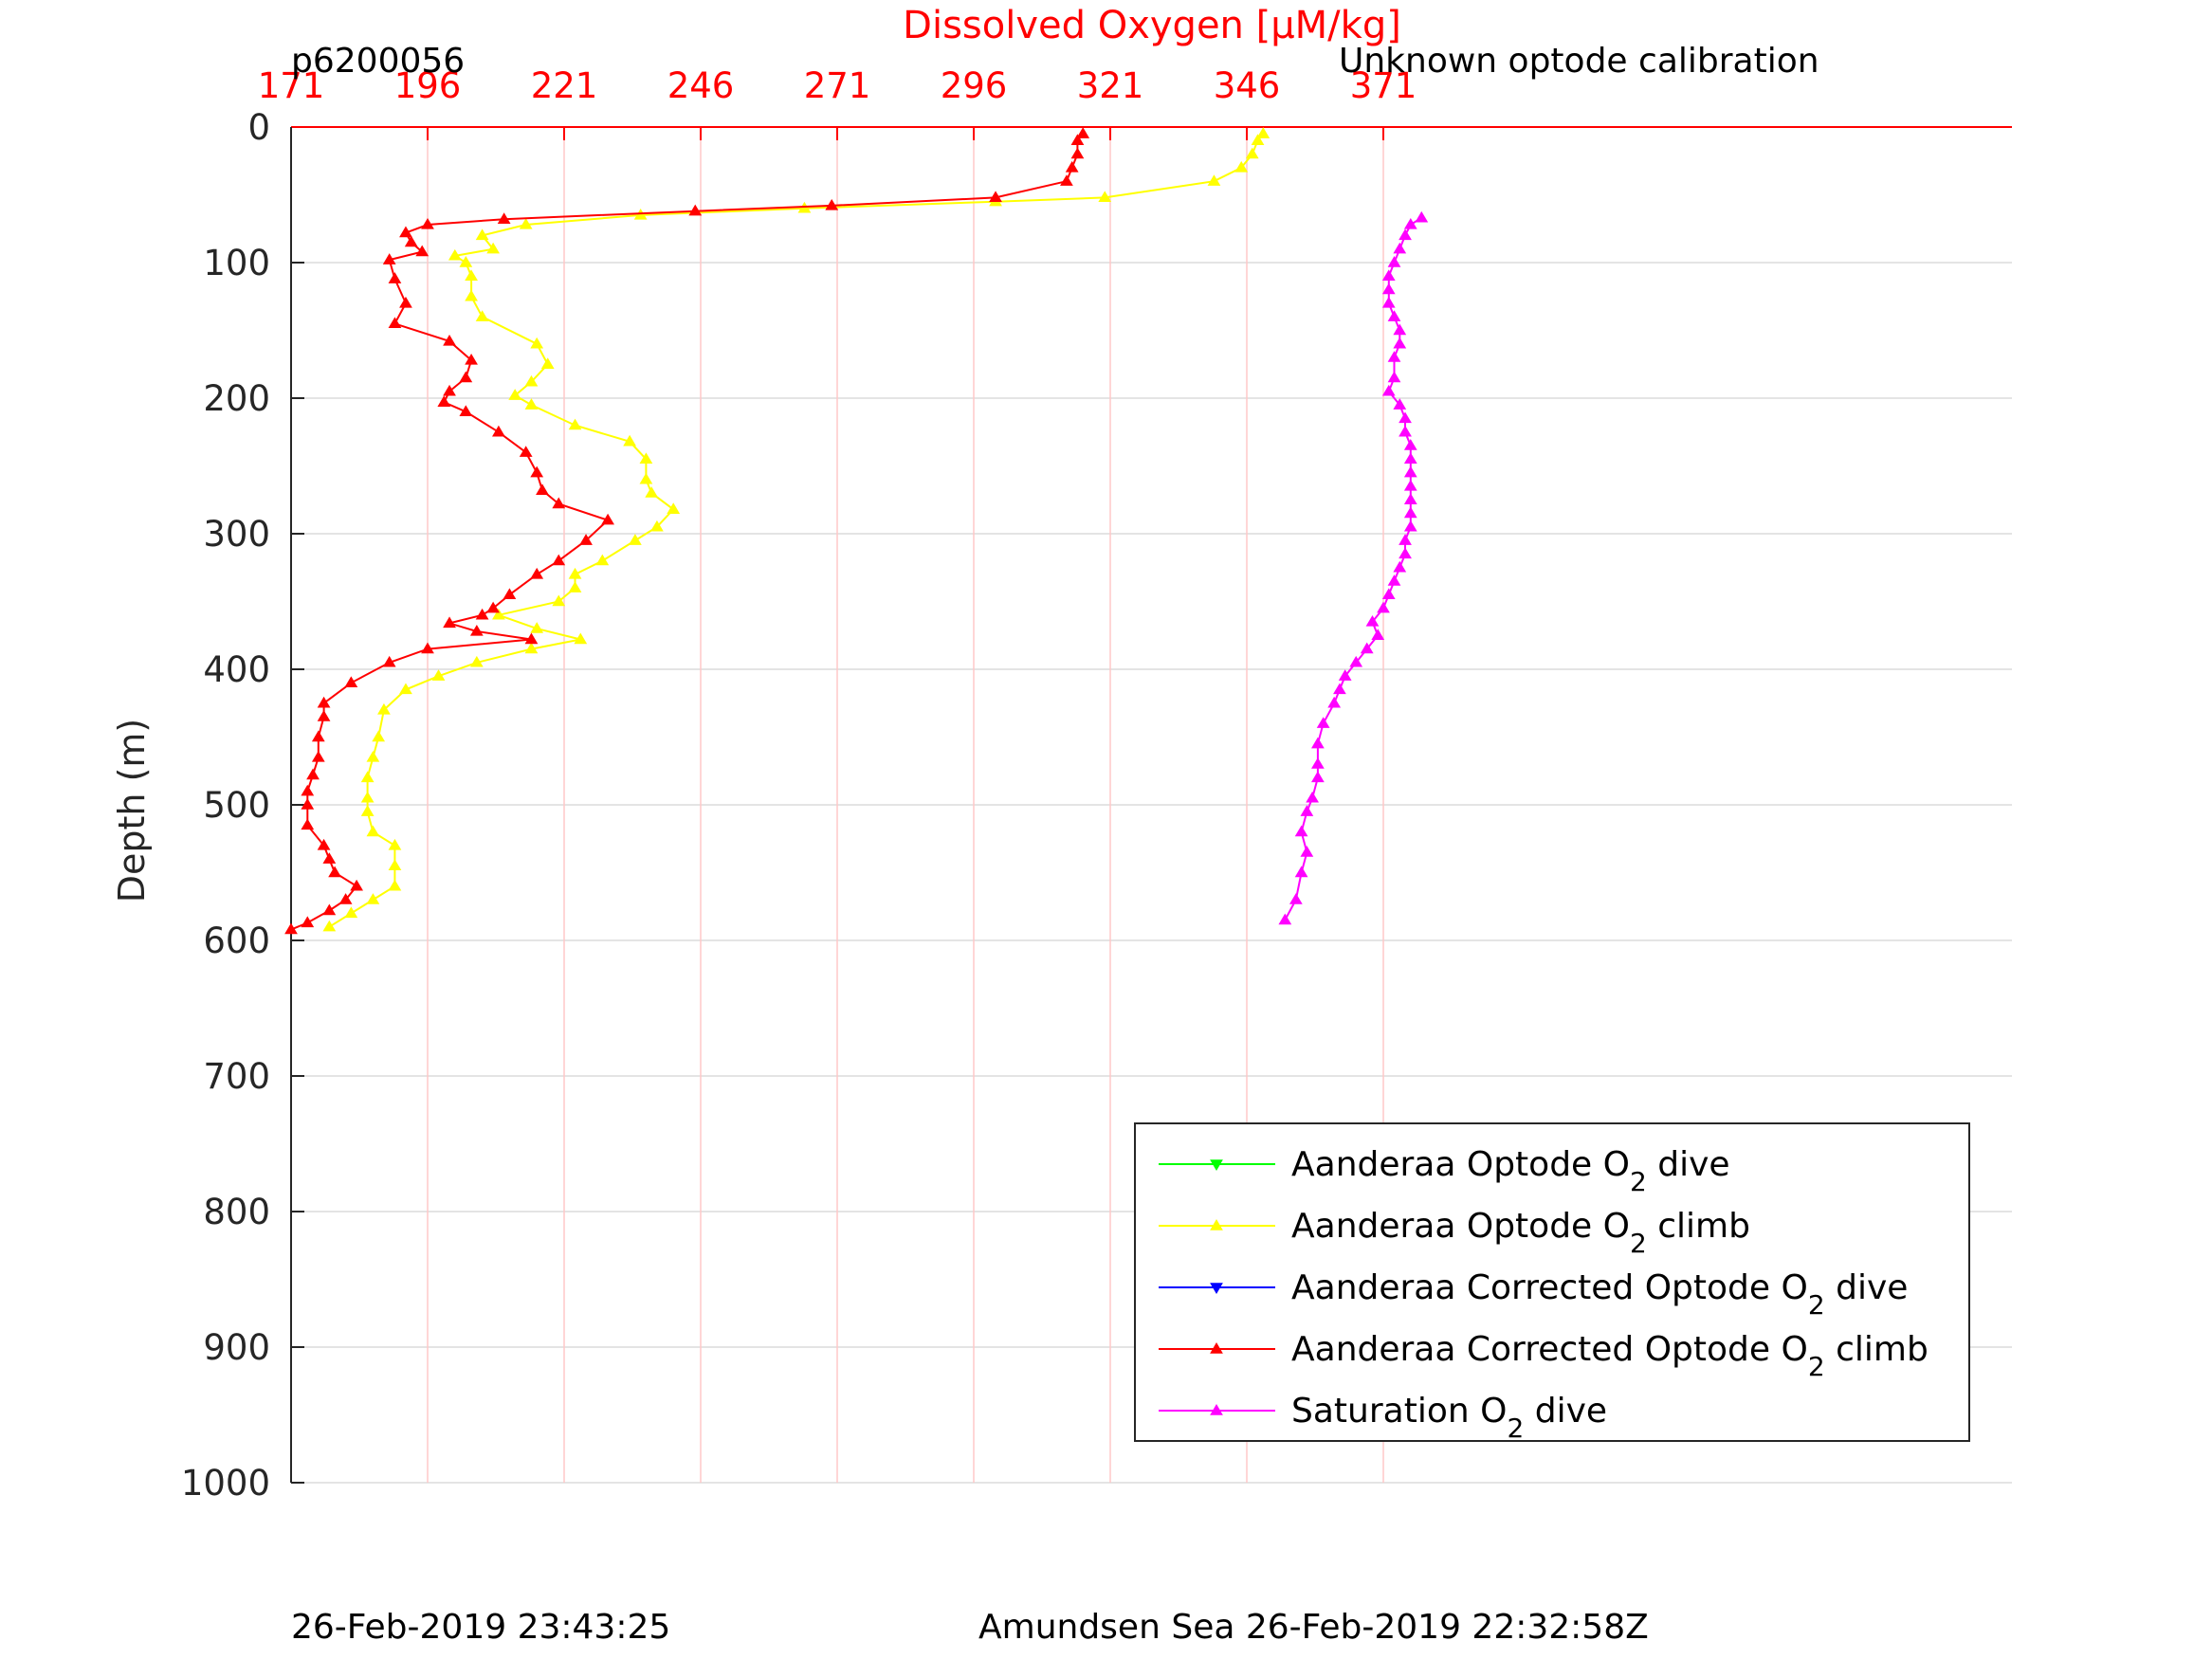 This screenshot has height=1659, width=2212. I want to click on y-tick-label: 600, so click(236, 941).